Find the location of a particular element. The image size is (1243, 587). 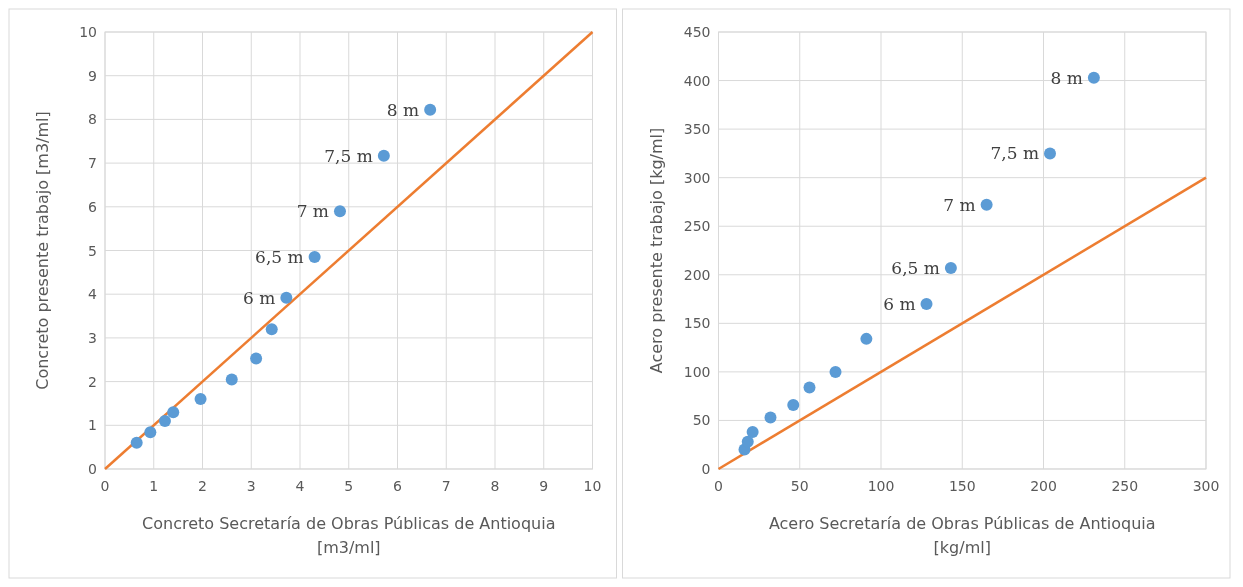

y-tick-label: 400 is located at coordinates (697, 80).